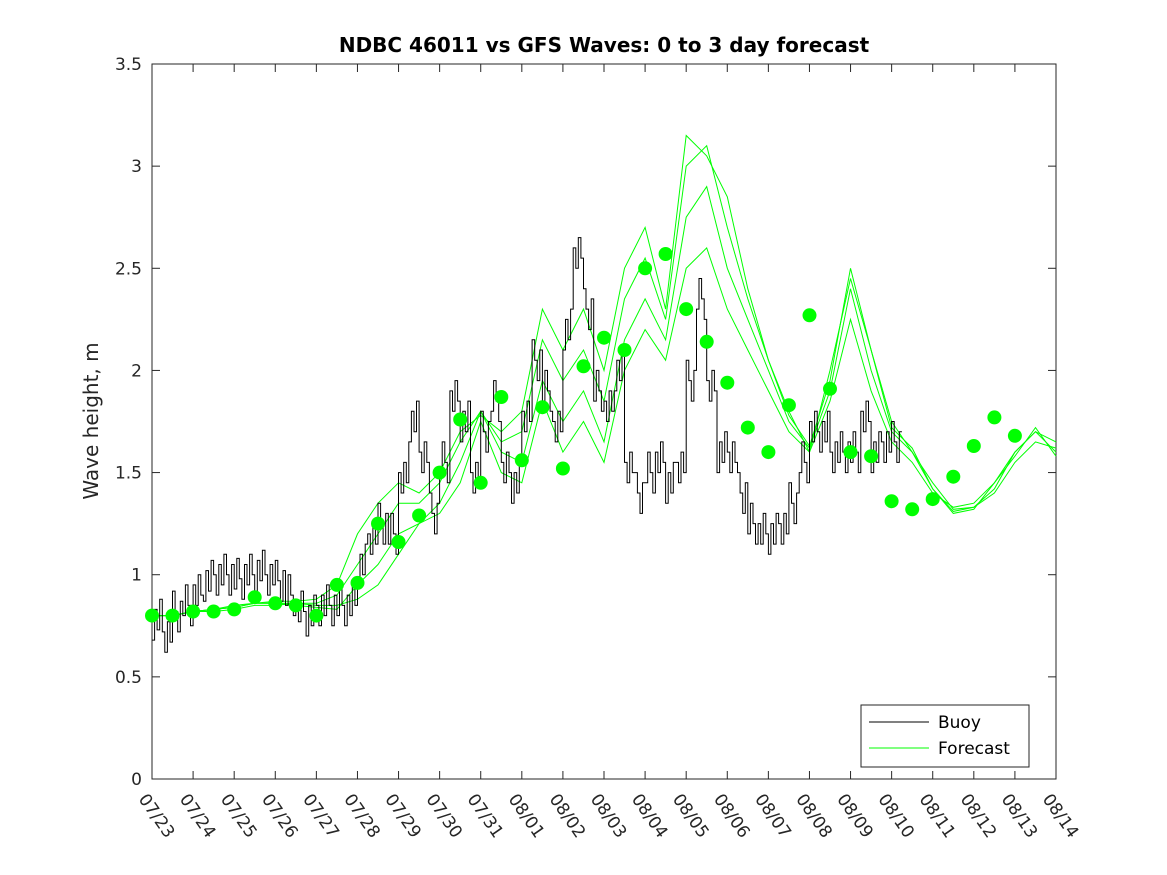 The width and height of the screenshot is (1167, 875). What do you see at coordinates (136, 167) in the screenshot?
I see `y-tick-label: 3` at bounding box center [136, 167].